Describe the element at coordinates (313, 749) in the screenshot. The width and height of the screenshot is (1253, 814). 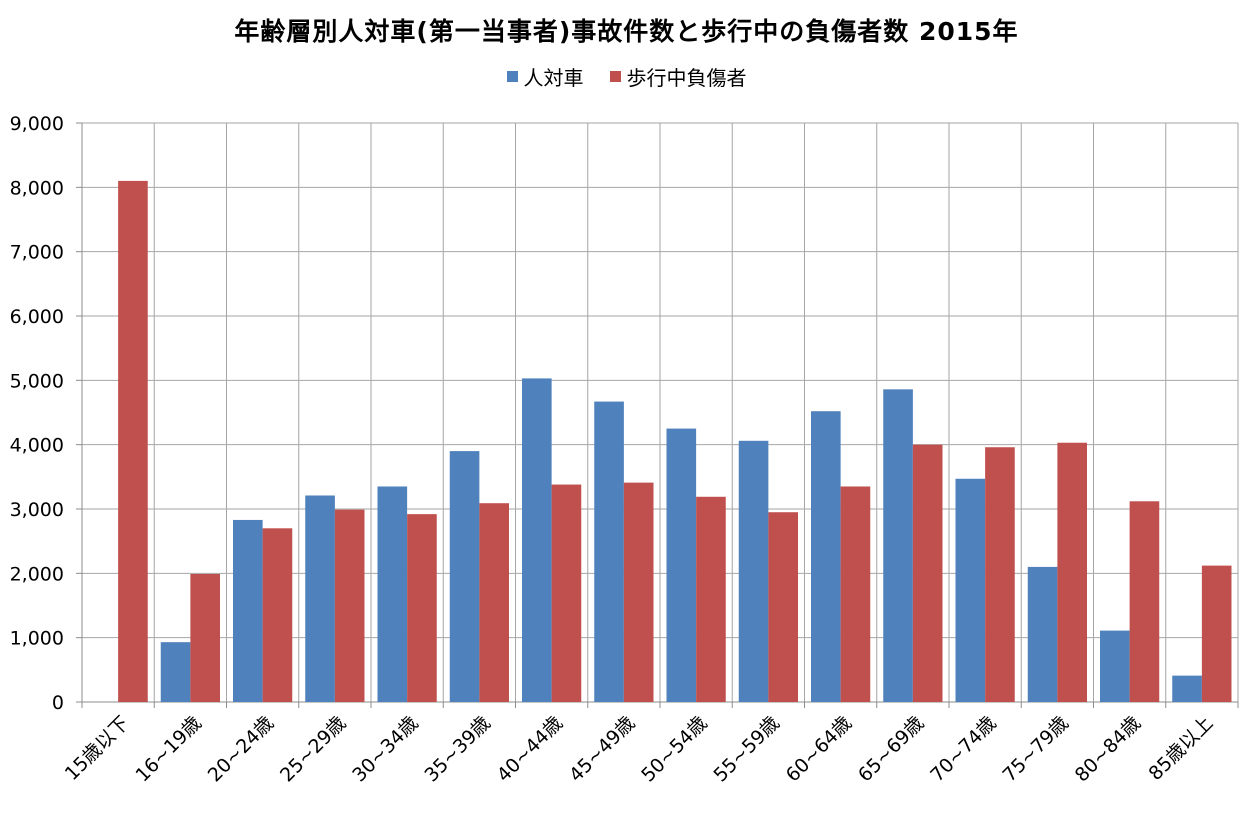
I see `x-category-label: 25~29歳` at that location.